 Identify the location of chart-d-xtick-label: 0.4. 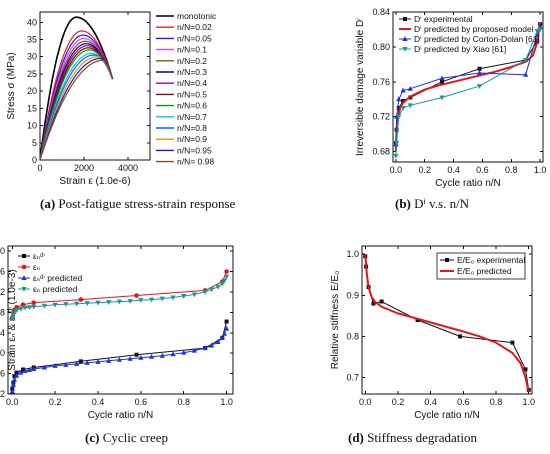
(430, 402).